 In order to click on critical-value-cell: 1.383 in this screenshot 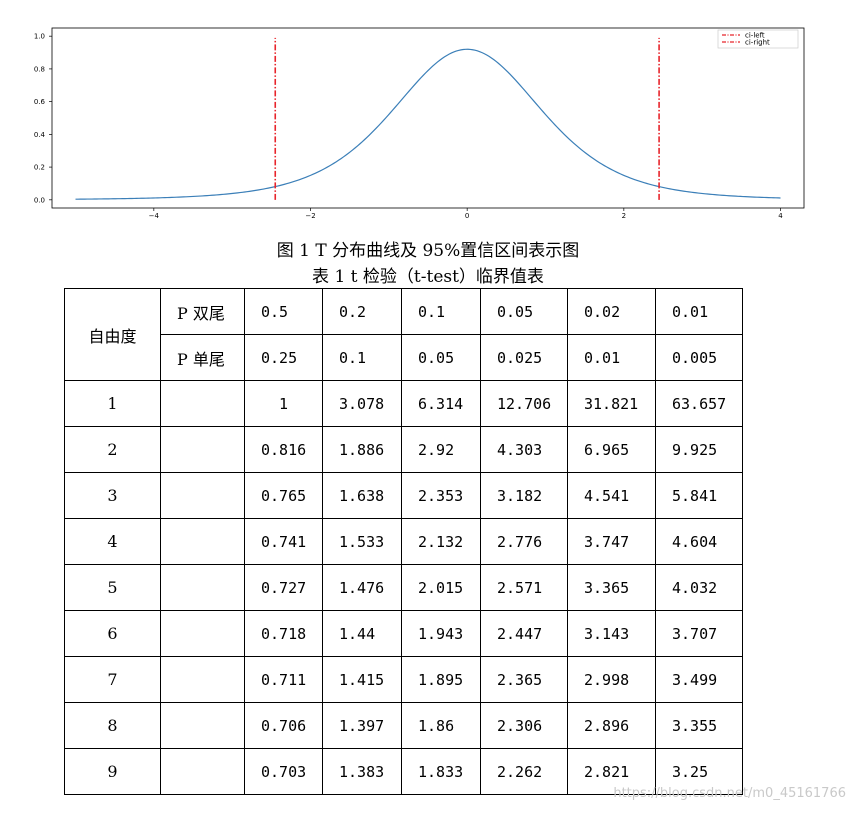, I will do `click(362, 771)`.